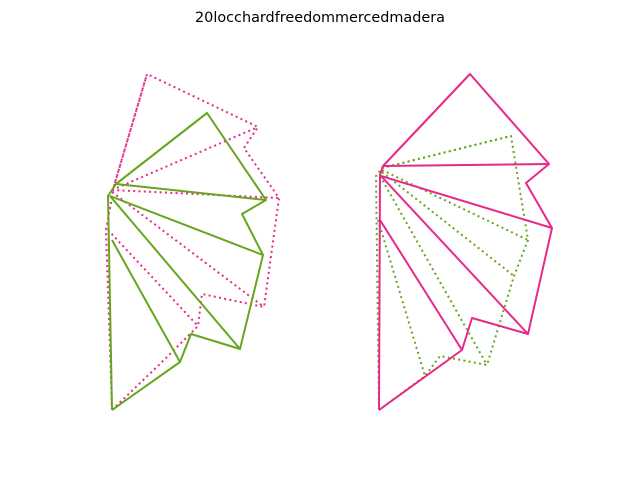 The image size is (640, 480). What do you see at coordinates (320, 18) in the screenshot?
I see `figure-title: 20locchardfreedommercedmadera` at bounding box center [320, 18].